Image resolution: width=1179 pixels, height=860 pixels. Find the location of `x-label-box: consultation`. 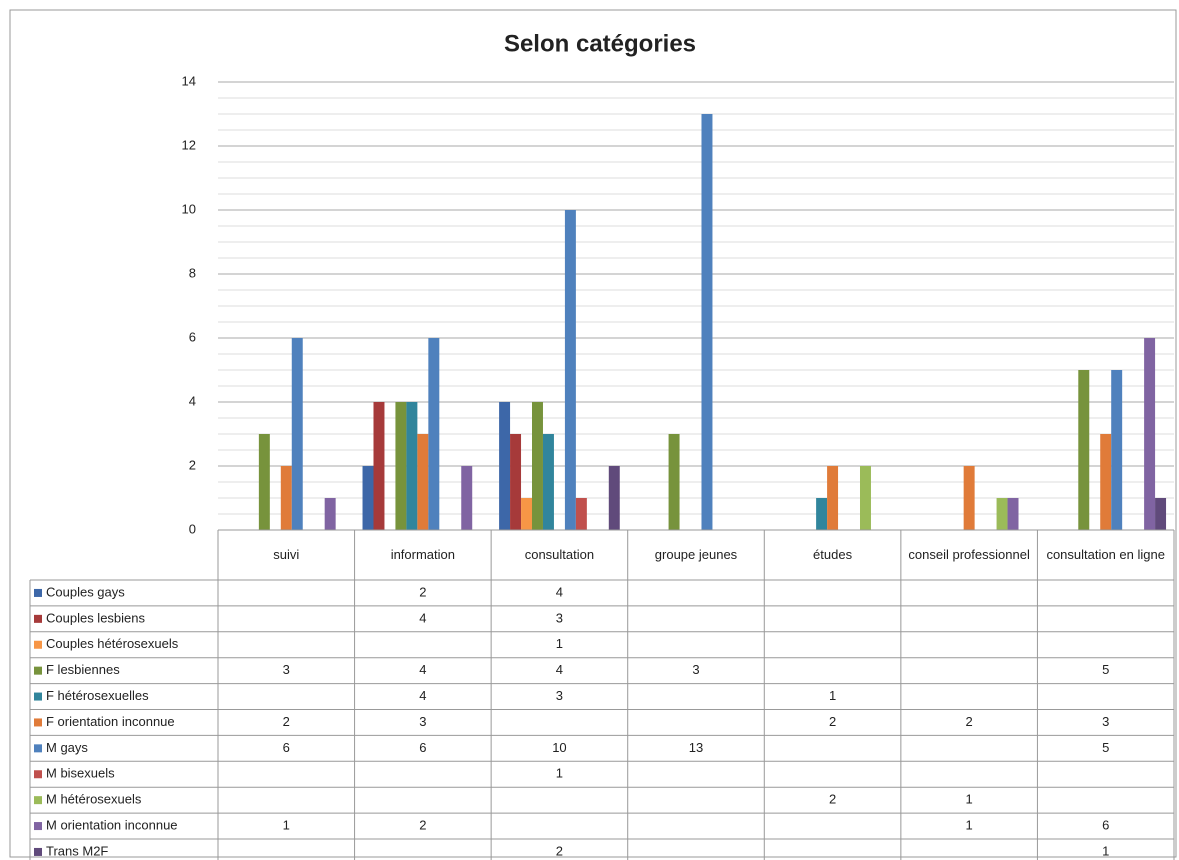

x-label-box: consultation is located at coordinates (559, 554).